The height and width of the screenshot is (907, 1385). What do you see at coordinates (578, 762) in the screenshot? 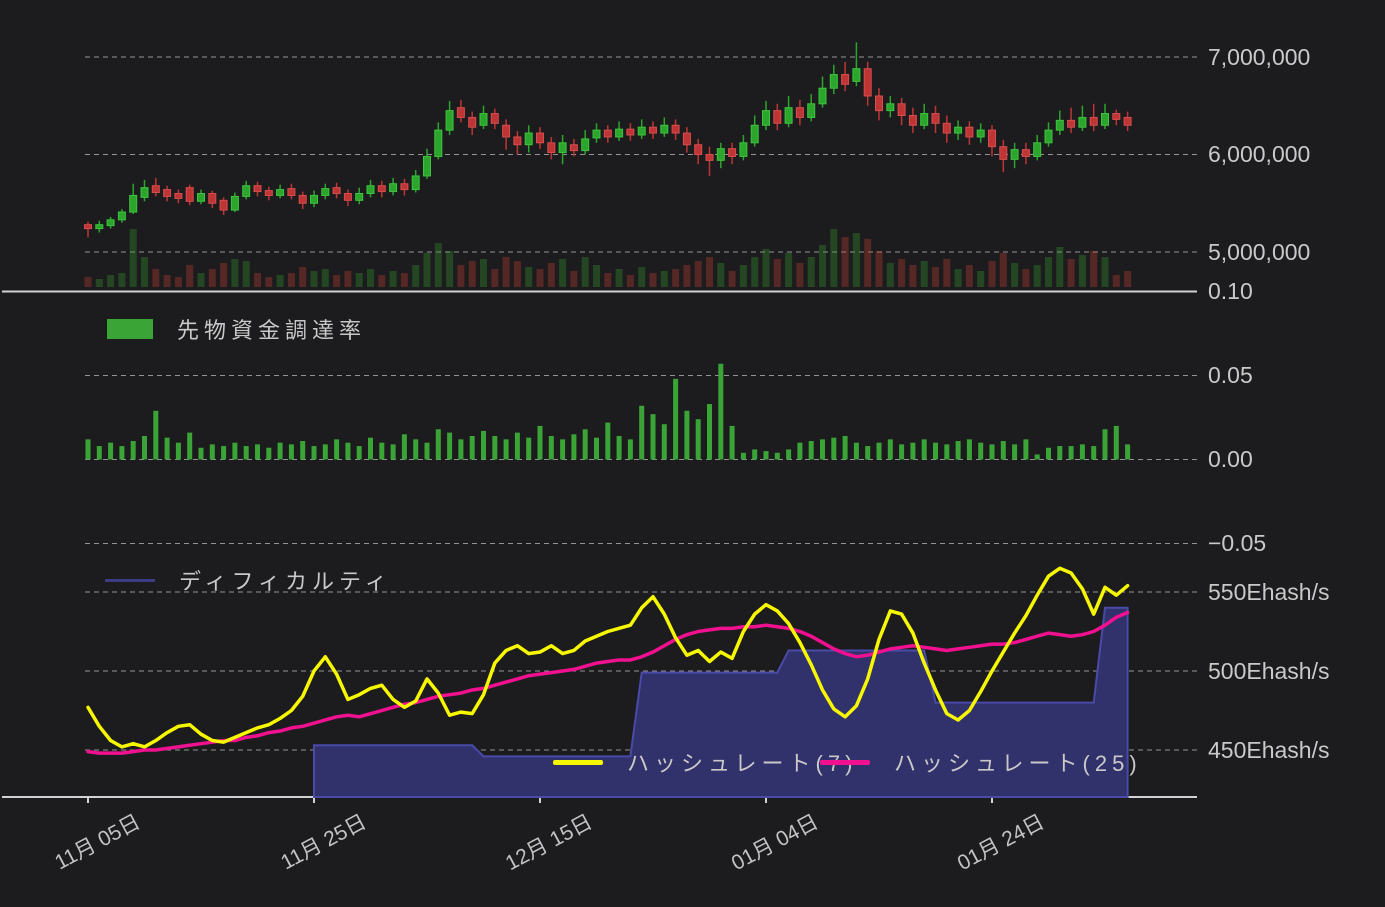
I see `hashrate7-swatch-icon` at bounding box center [578, 762].